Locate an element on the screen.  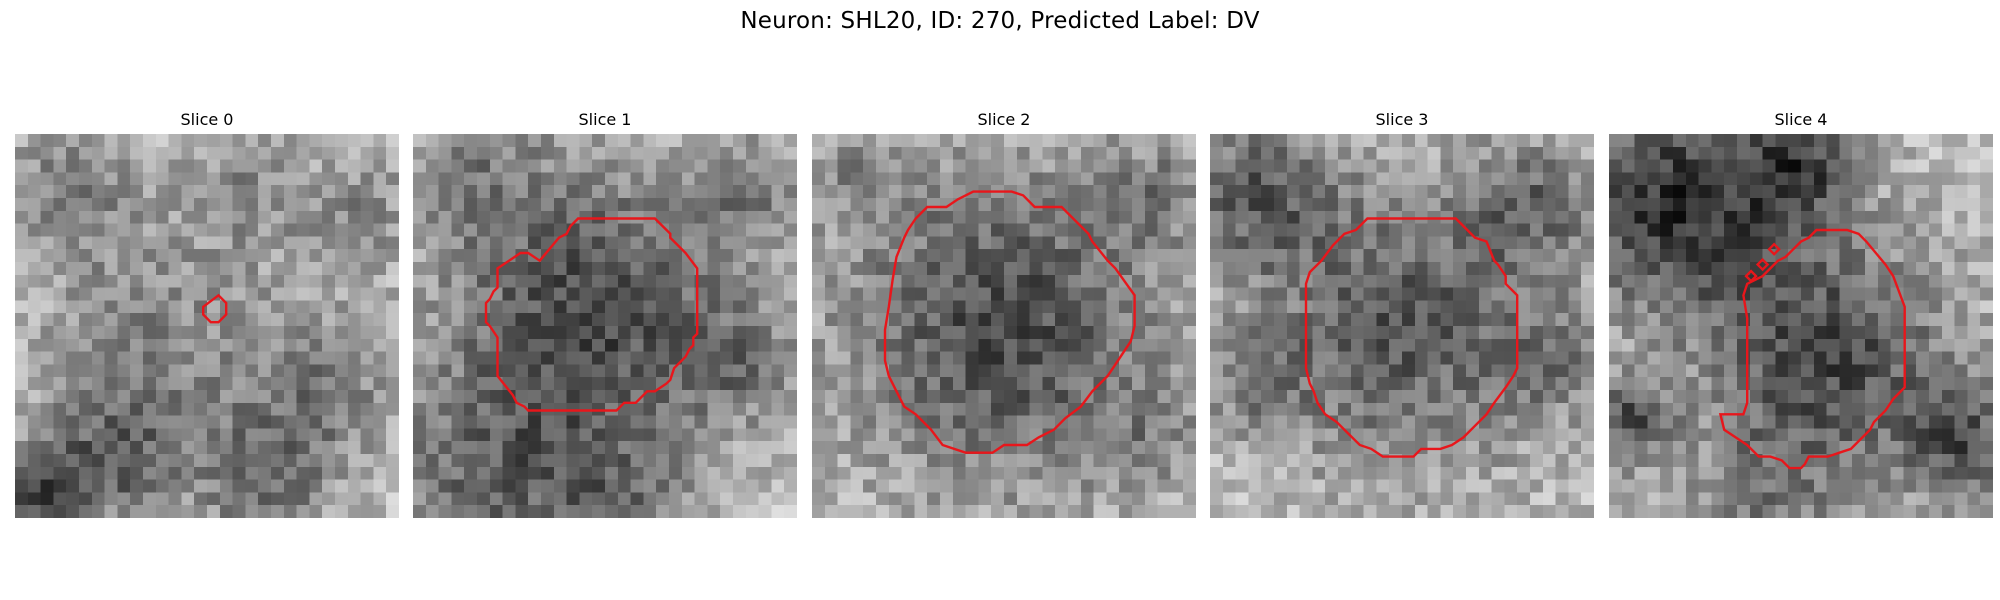
slice-title-3: Slice 3 is located at coordinates (1402, 119).